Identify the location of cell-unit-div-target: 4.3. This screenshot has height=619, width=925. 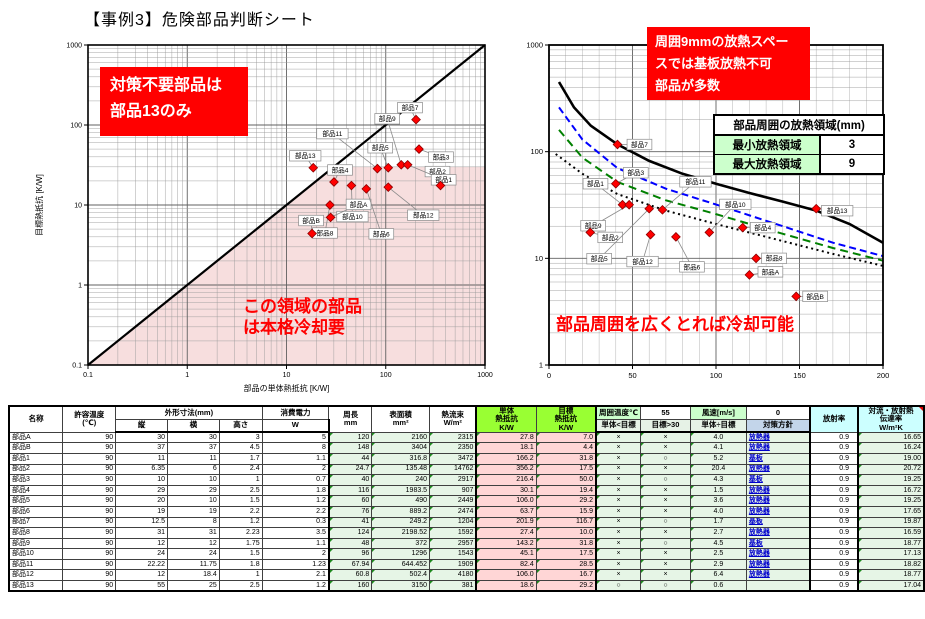
(718, 480).